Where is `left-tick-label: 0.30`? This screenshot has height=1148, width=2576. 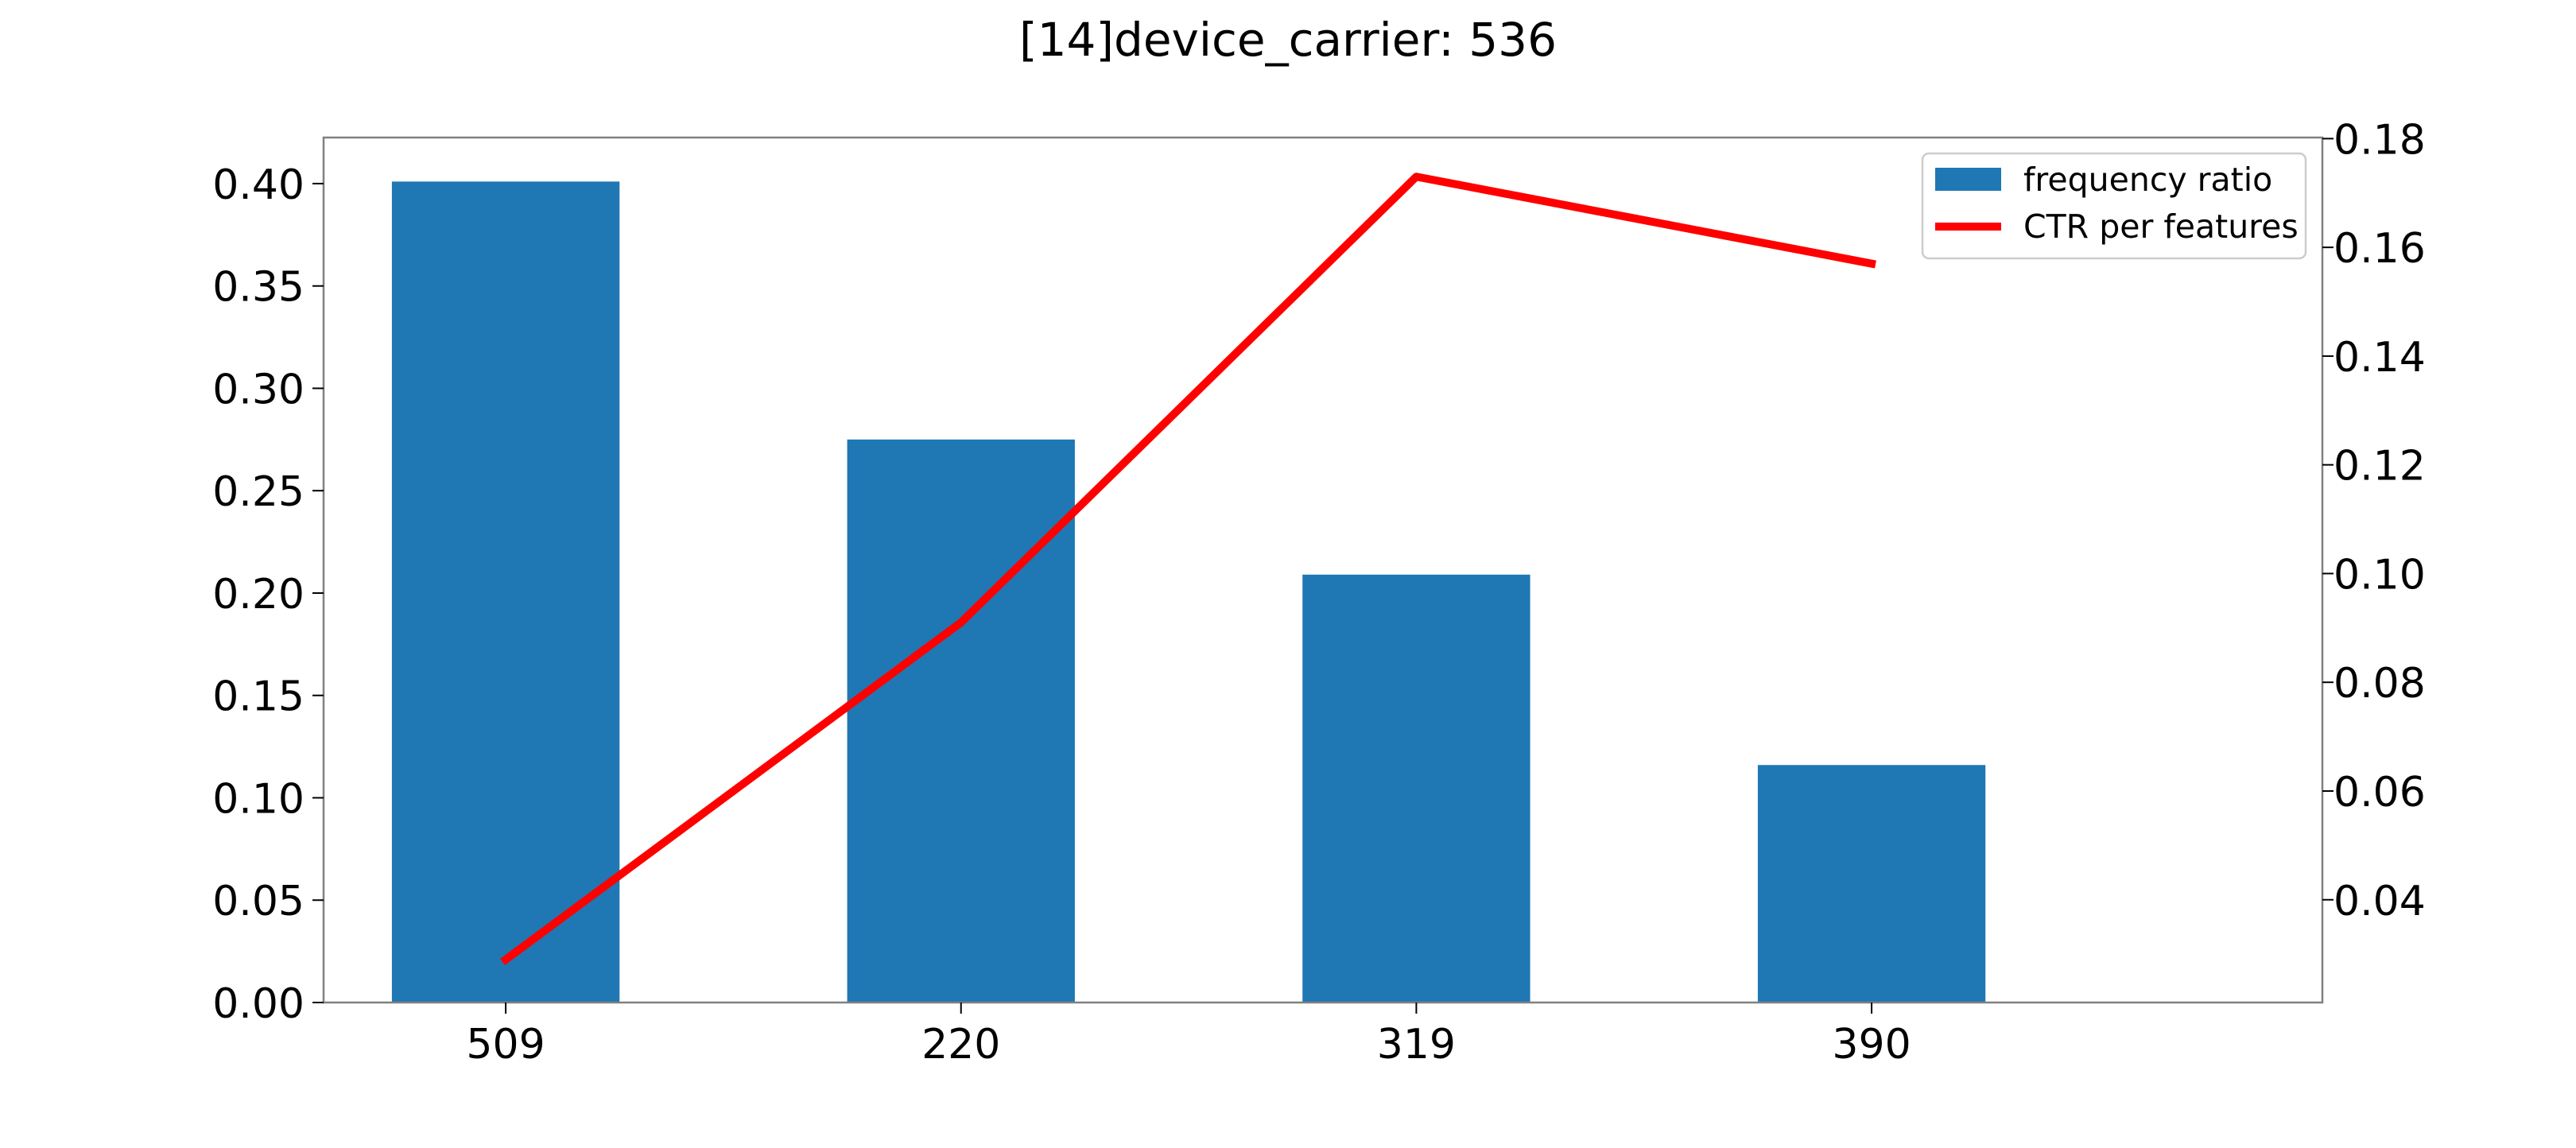 left-tick-label: 0.30 is located at coordinates (259, 389).